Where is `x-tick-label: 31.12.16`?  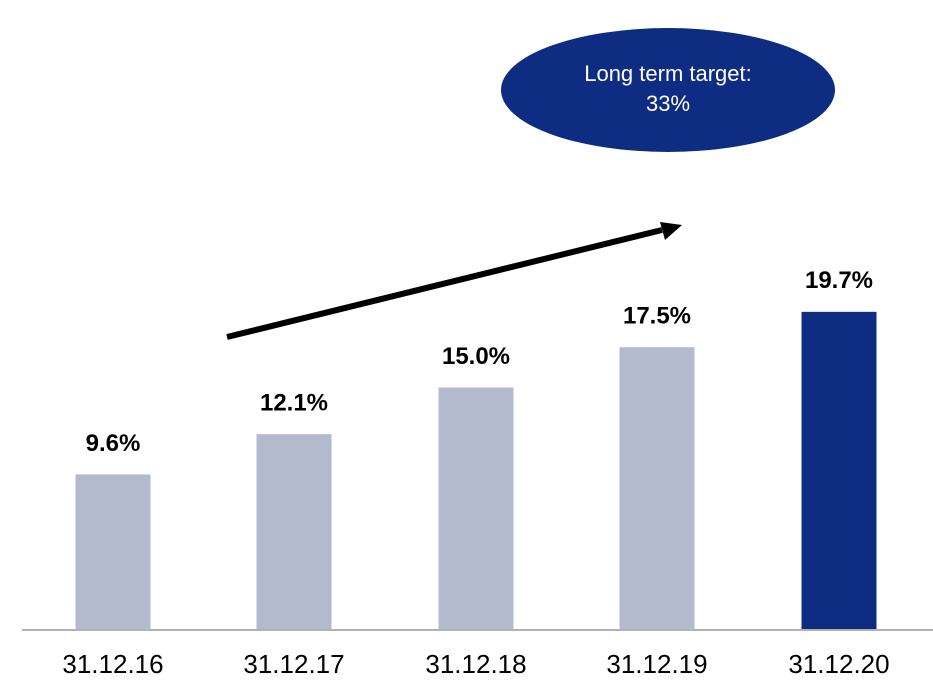 x-tick-label: 31.12.16 is located at coordinates (112, 664).